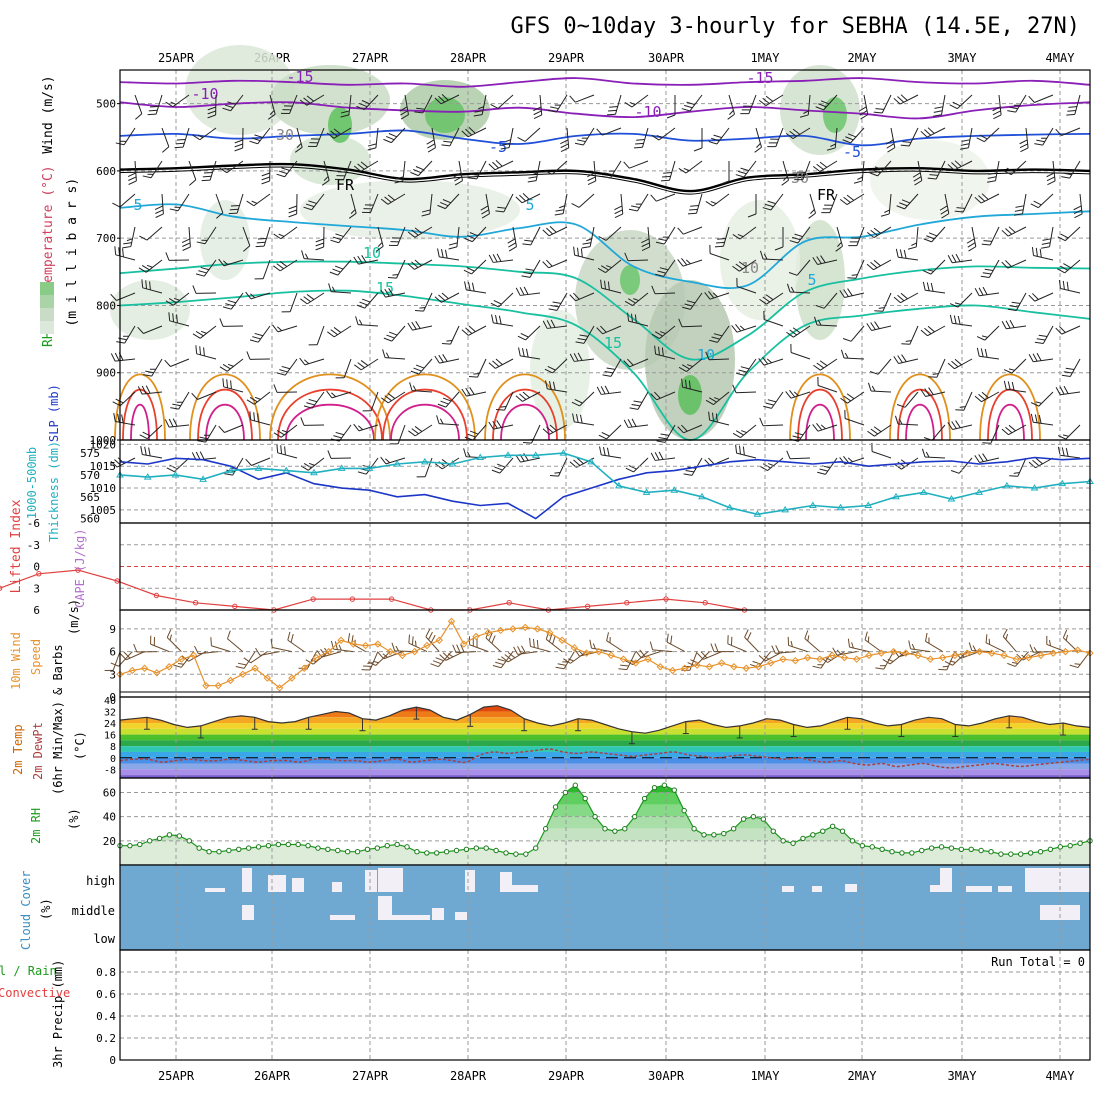  Describe the element at coordinates (176, 58) in the screenshot. I see `date-label-top: 25APR` at that location.